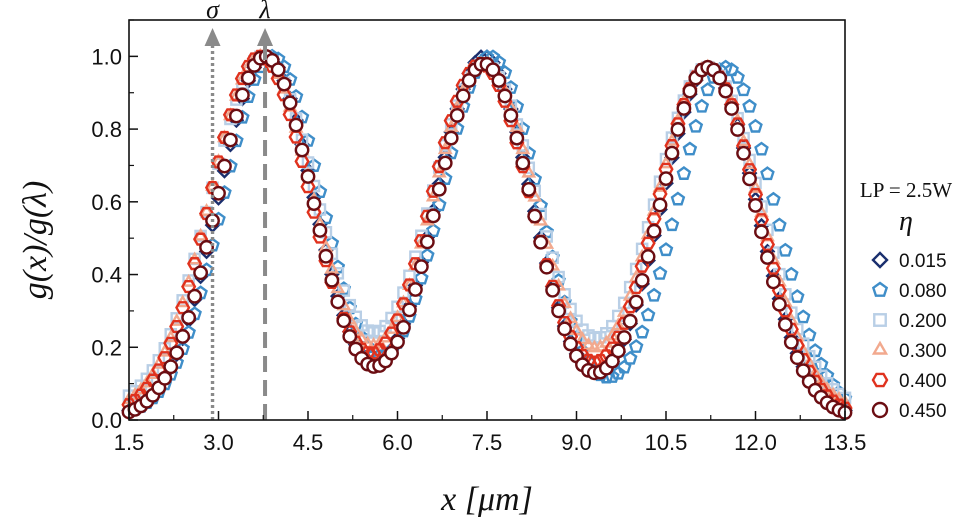 This screenshot has height=528, width=980. I want to click on legend-label: 0.200, so click(923, 321).